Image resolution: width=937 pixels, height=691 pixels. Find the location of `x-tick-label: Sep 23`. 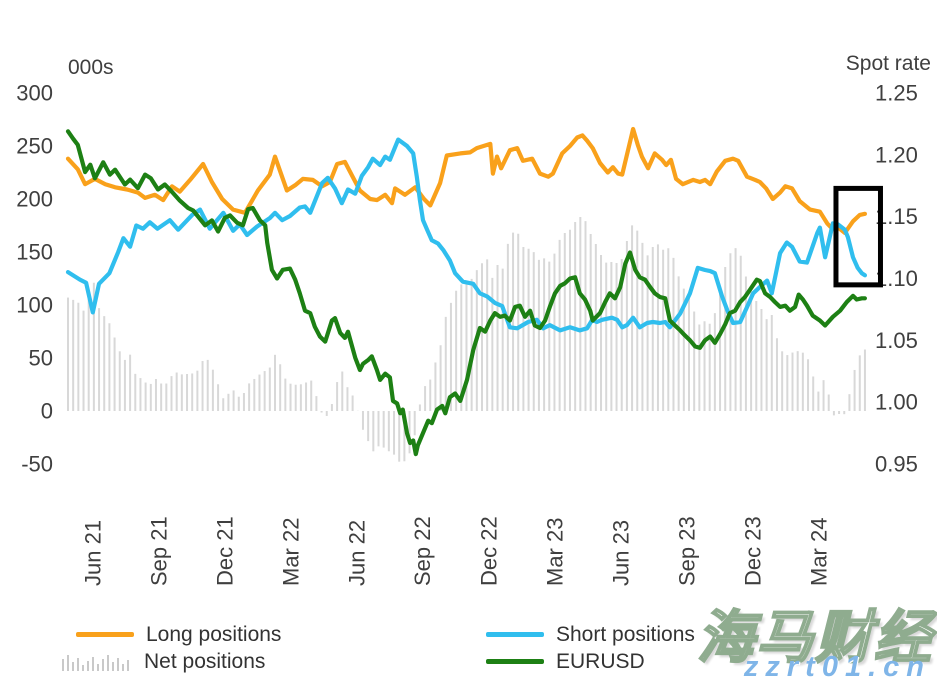

x-tick-label: Sep 23 is located at coordinates (687, 551).